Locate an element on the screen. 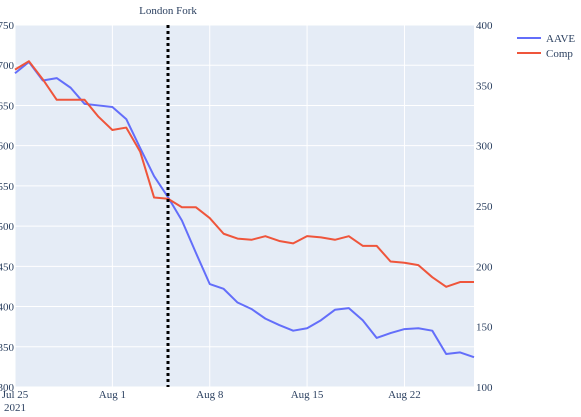  x-tick-label: Aug 22 is located at coordinates (404, 395).